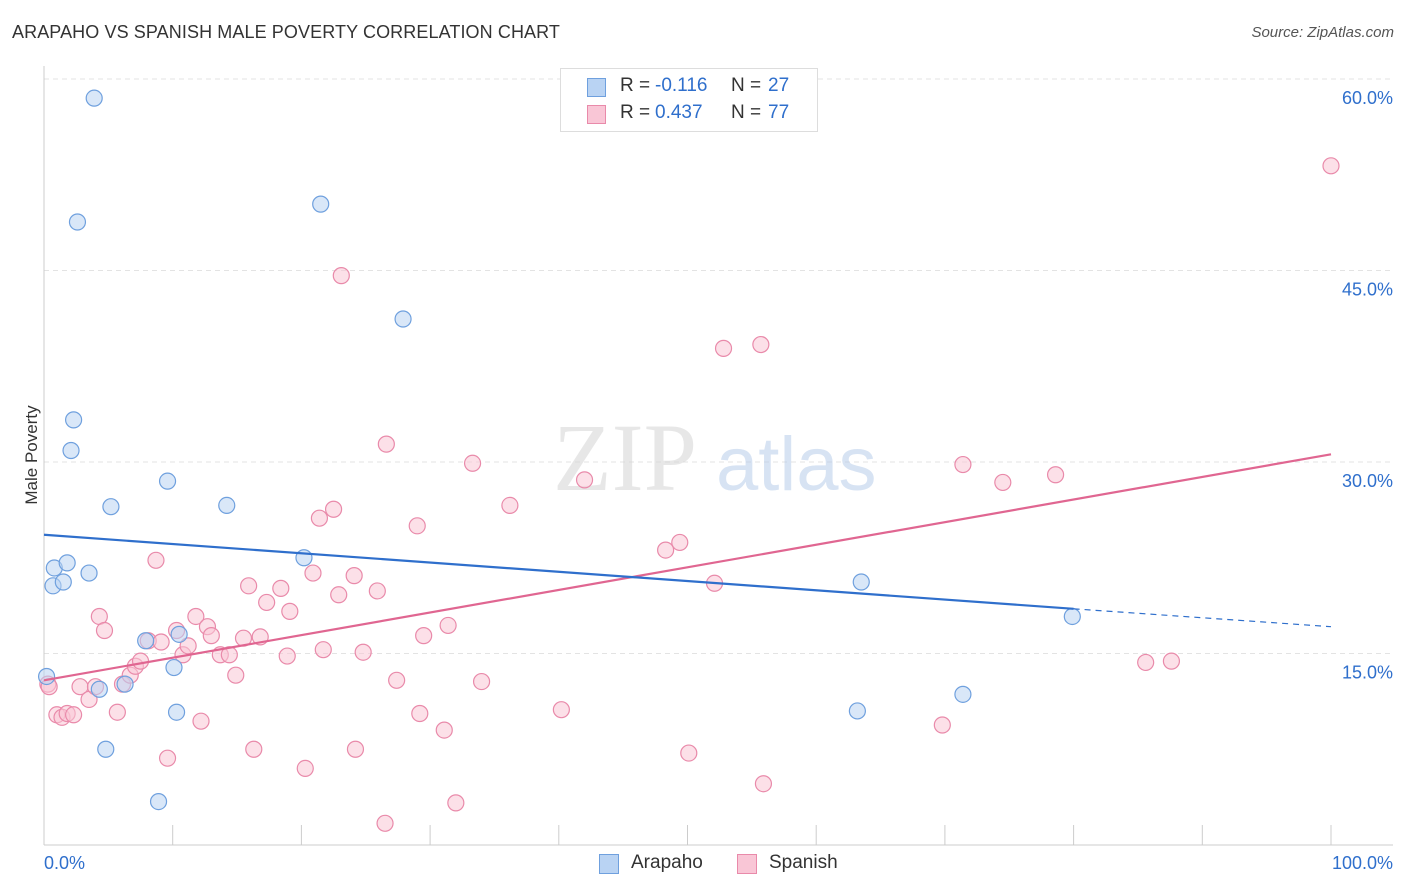 This screenshot has height=892, width=1406. I want to click on legend-swatch-spanish, so click(596, 114).